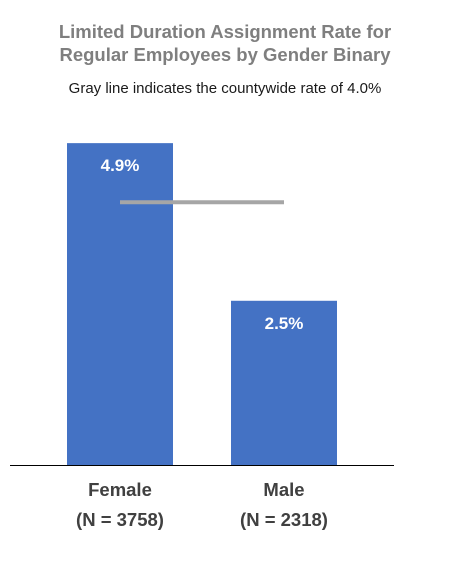 The image size is (450, 561). I want to click on bar-male, so click(284, 382).